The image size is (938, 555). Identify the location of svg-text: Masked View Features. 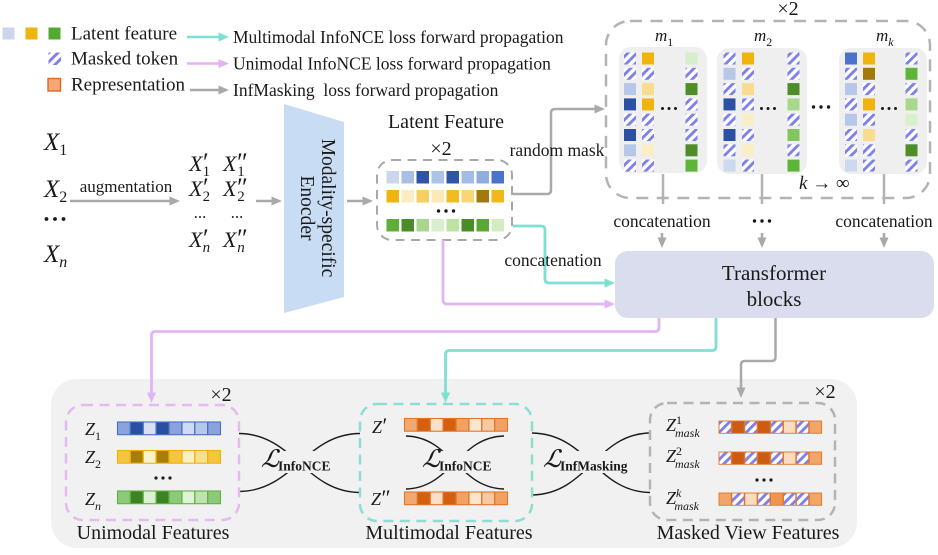
(748, 533).